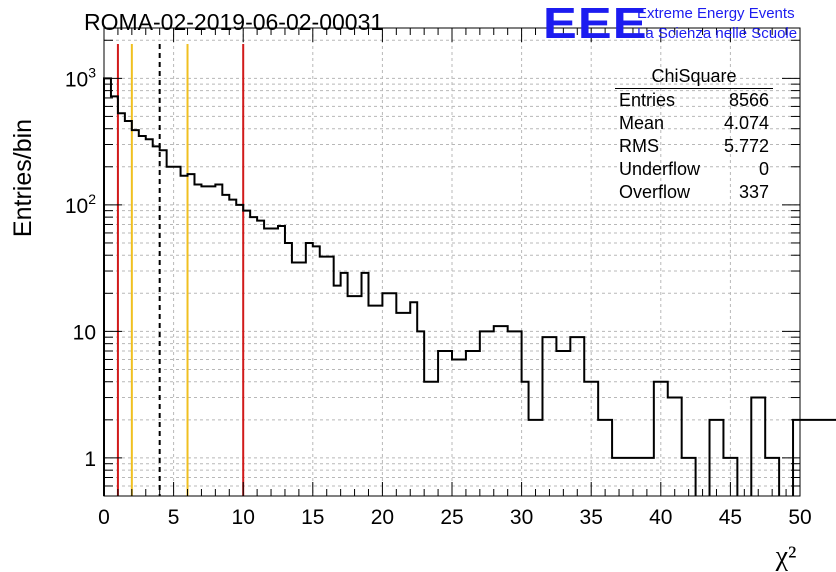 This screenshot has width=836, height=572. What do you see at coordinates (84, 332) in the screenshot?
I see `y-tick-label: 10` at bounding box center [84, 332].